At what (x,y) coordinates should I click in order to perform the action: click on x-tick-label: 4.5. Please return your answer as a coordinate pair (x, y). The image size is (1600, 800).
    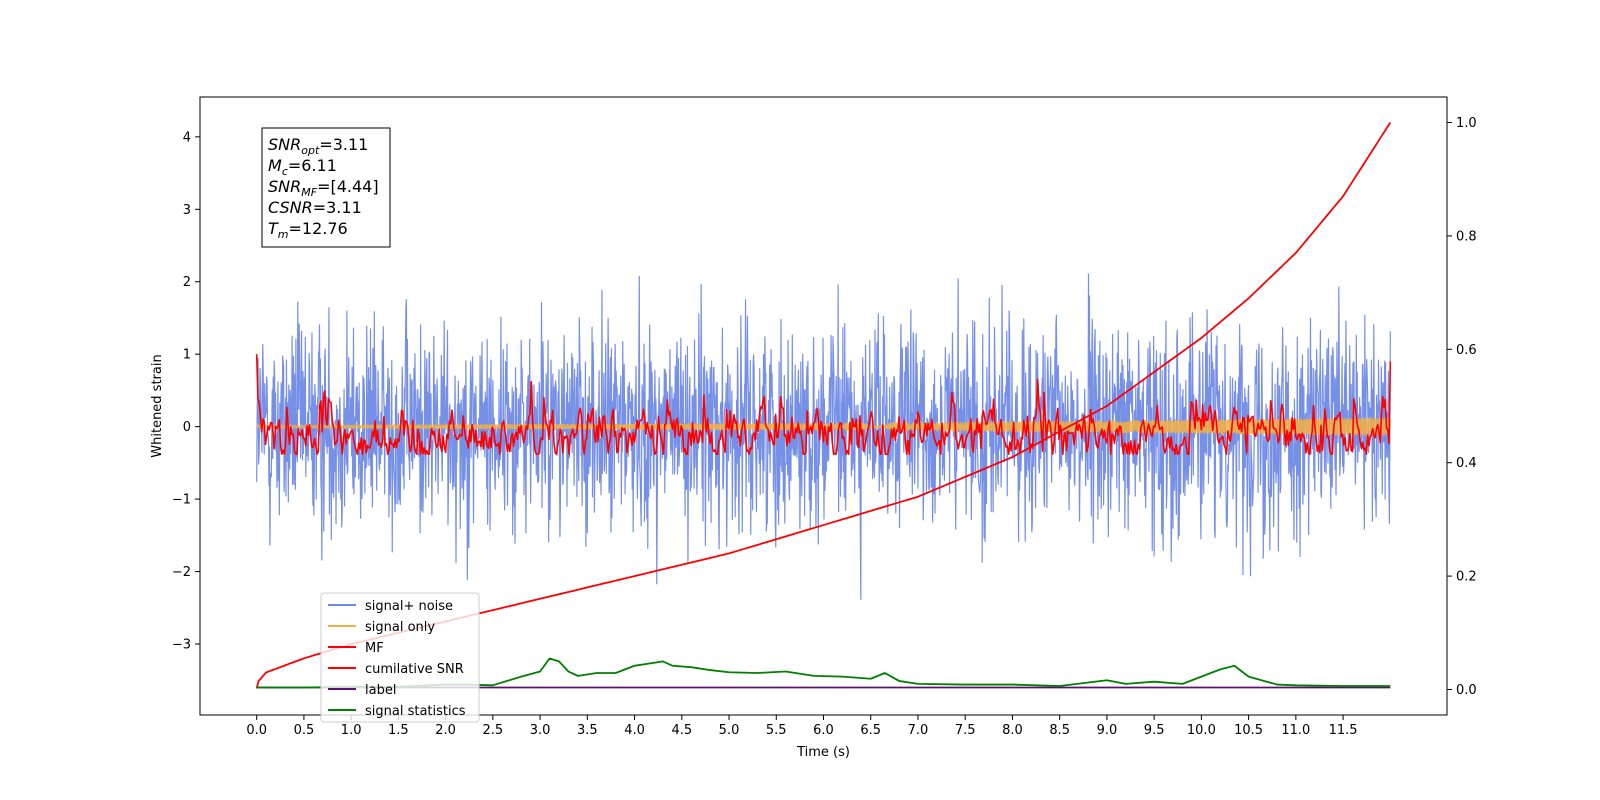
    Looking at the image, I should click on (681, 730).